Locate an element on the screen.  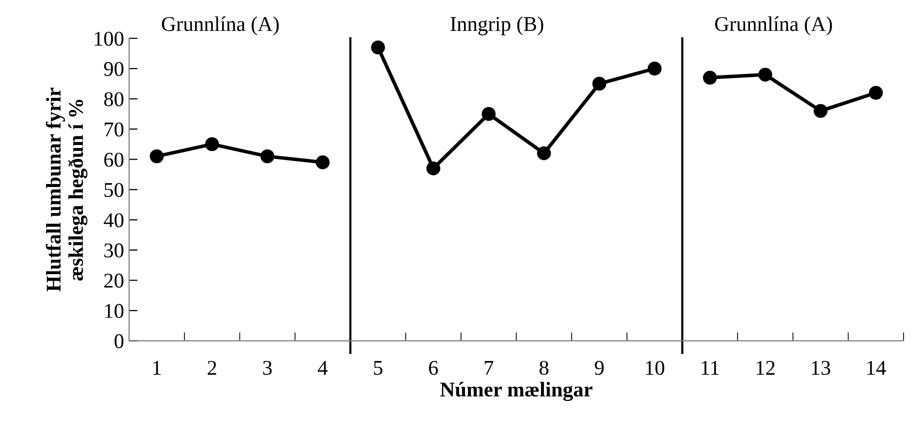
y-tick-label: 50 is located at coordinates (114, 190).